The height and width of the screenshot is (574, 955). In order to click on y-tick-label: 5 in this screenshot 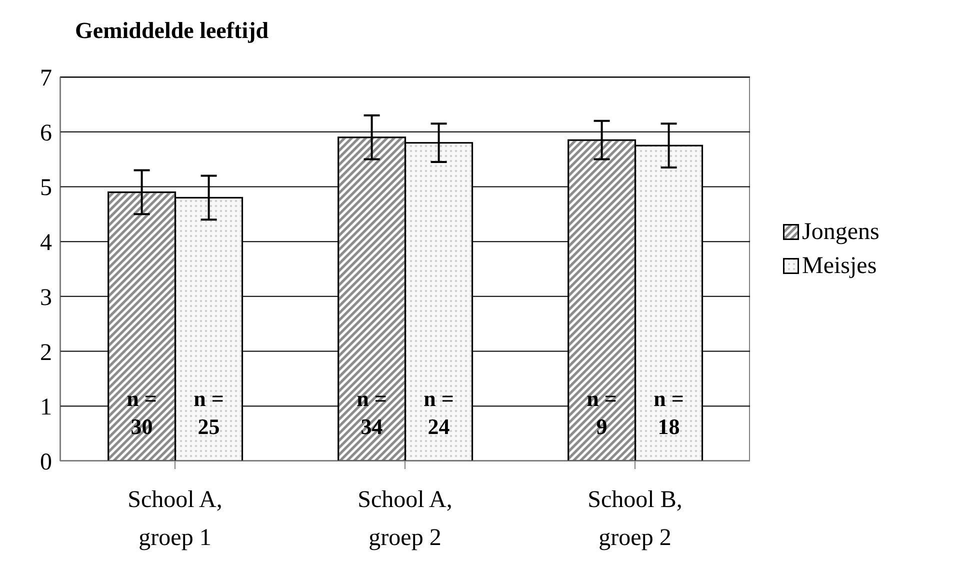, I will do `click(46, 188)`.